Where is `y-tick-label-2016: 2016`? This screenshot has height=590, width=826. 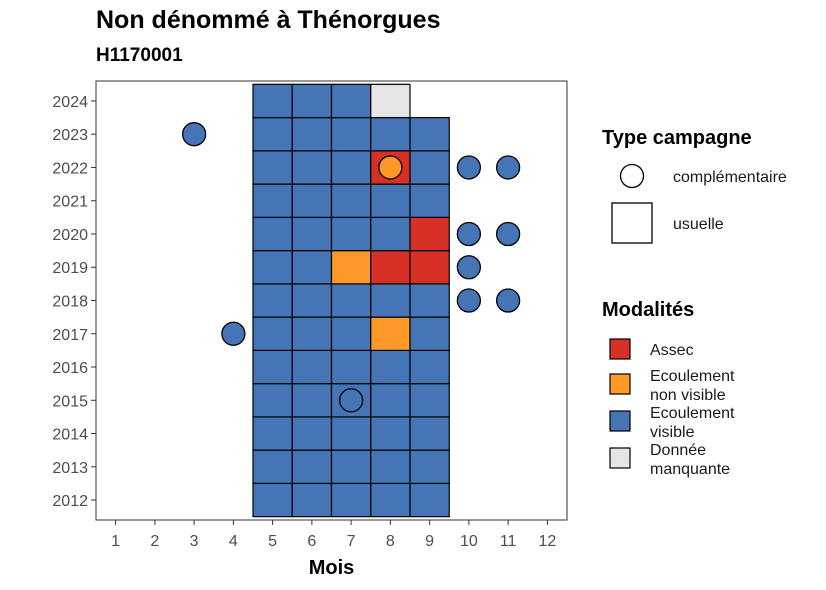
y-tick-label-2016: 2016 is located at coordinates (70, 368).